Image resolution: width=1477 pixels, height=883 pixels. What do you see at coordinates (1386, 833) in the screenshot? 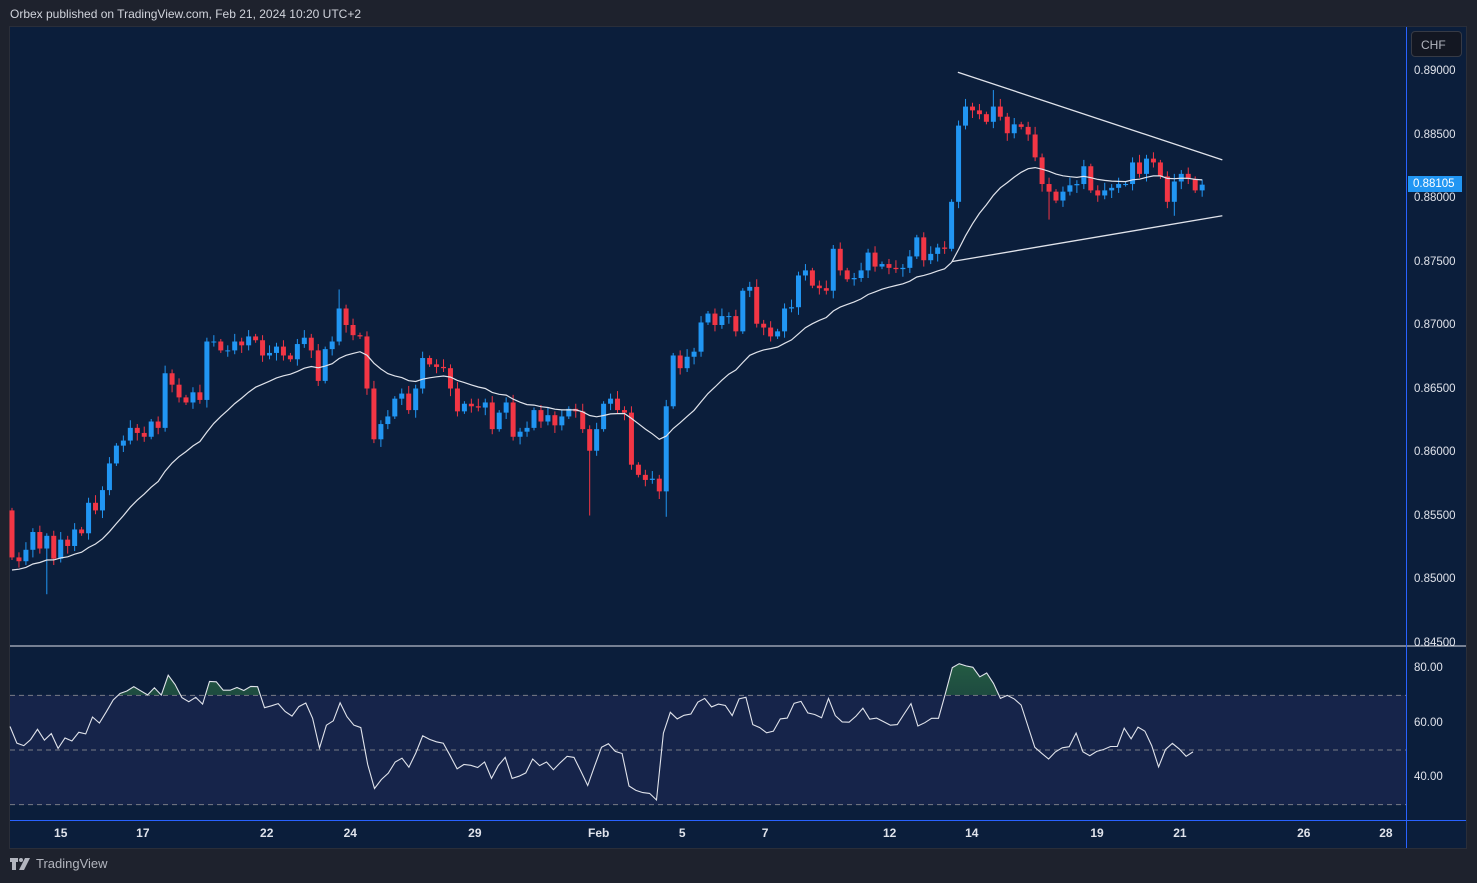
I see `time-tick-label: 28` at bounding box center [1386, 833].